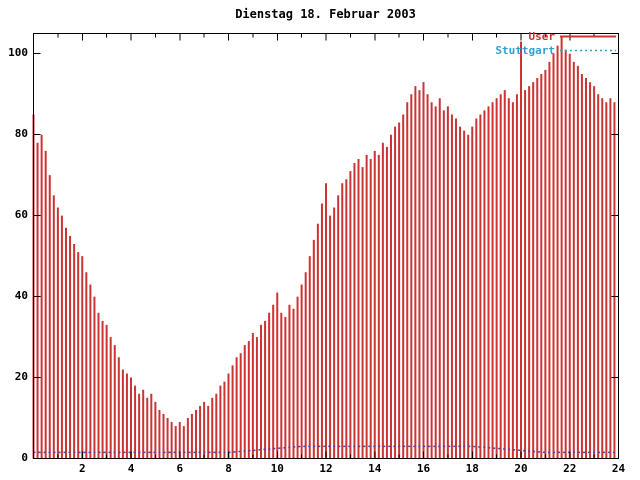  Describe the element at coordinates (21, 214) in the screenshot. I see `y-tick-label: 60` at that location.